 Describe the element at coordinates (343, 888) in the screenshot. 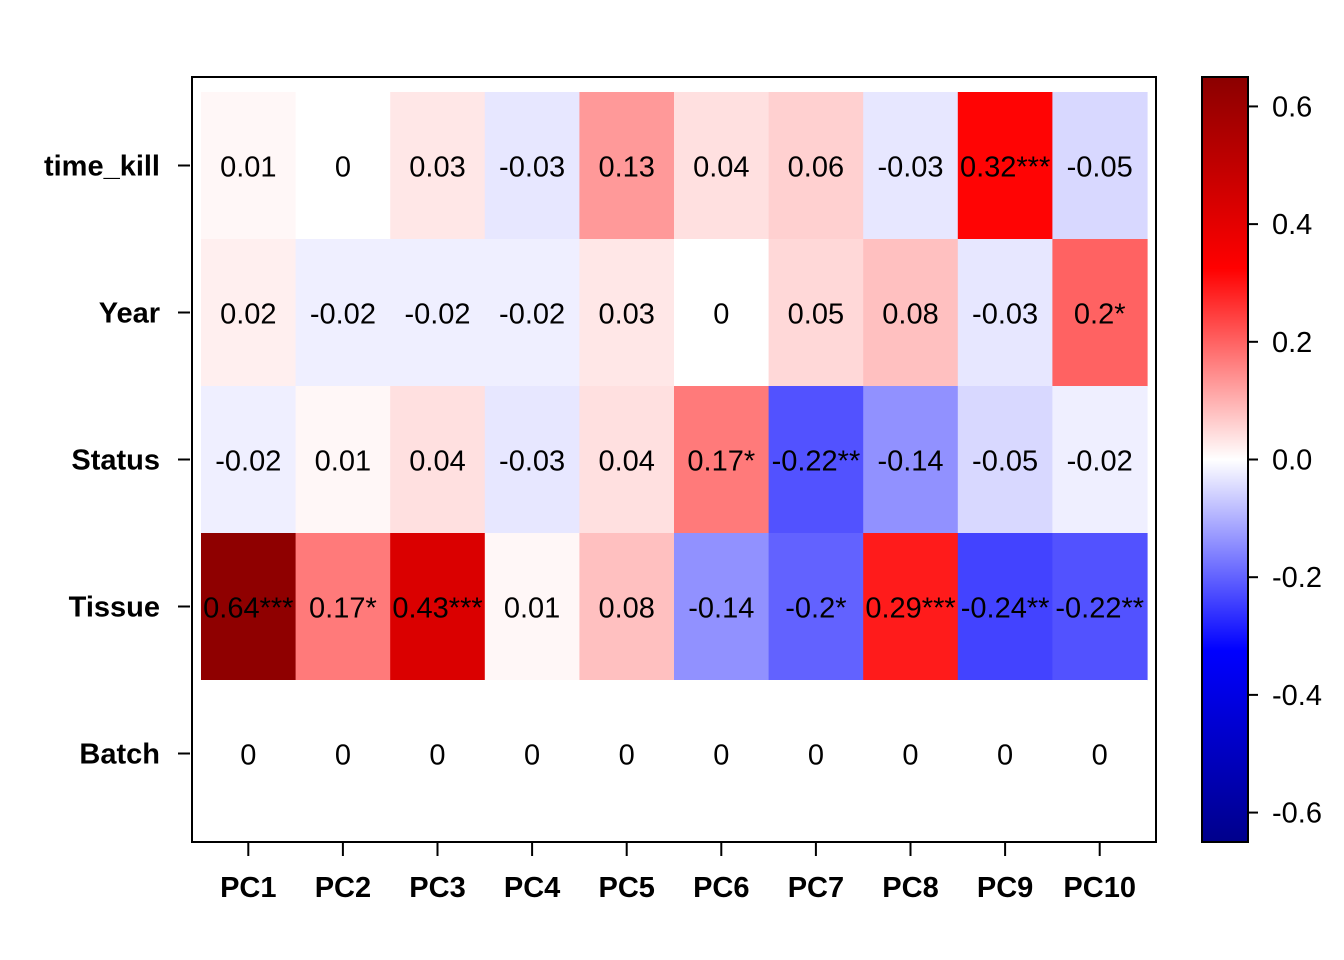

I see `column-label: PC2` at that location.